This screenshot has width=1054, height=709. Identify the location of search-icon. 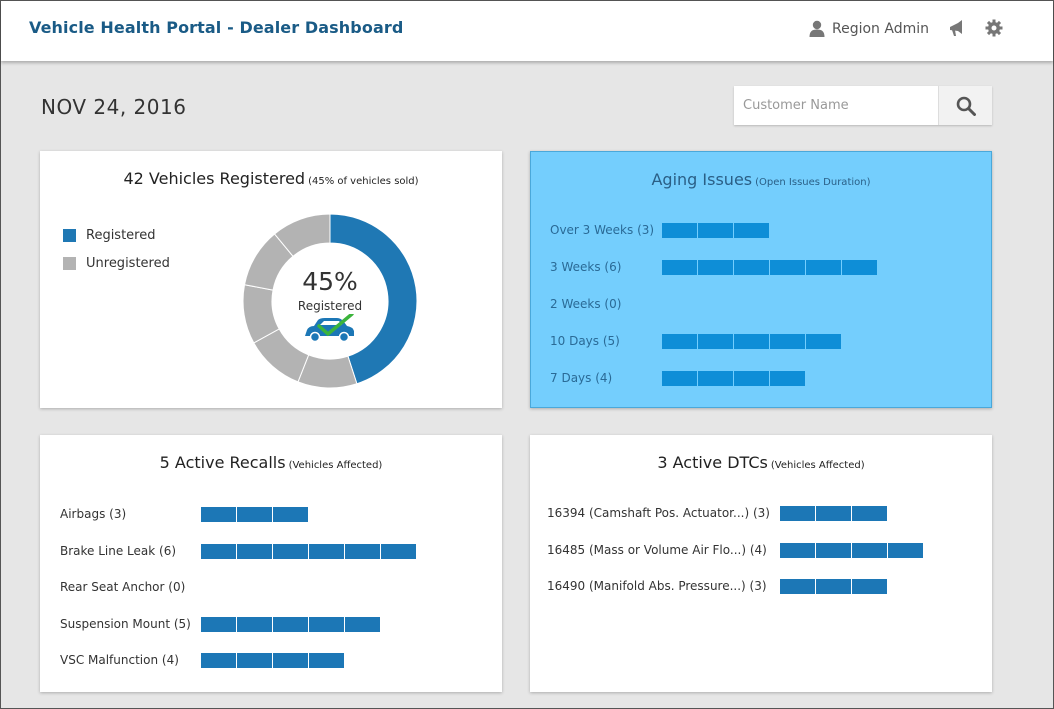
(966, 106).